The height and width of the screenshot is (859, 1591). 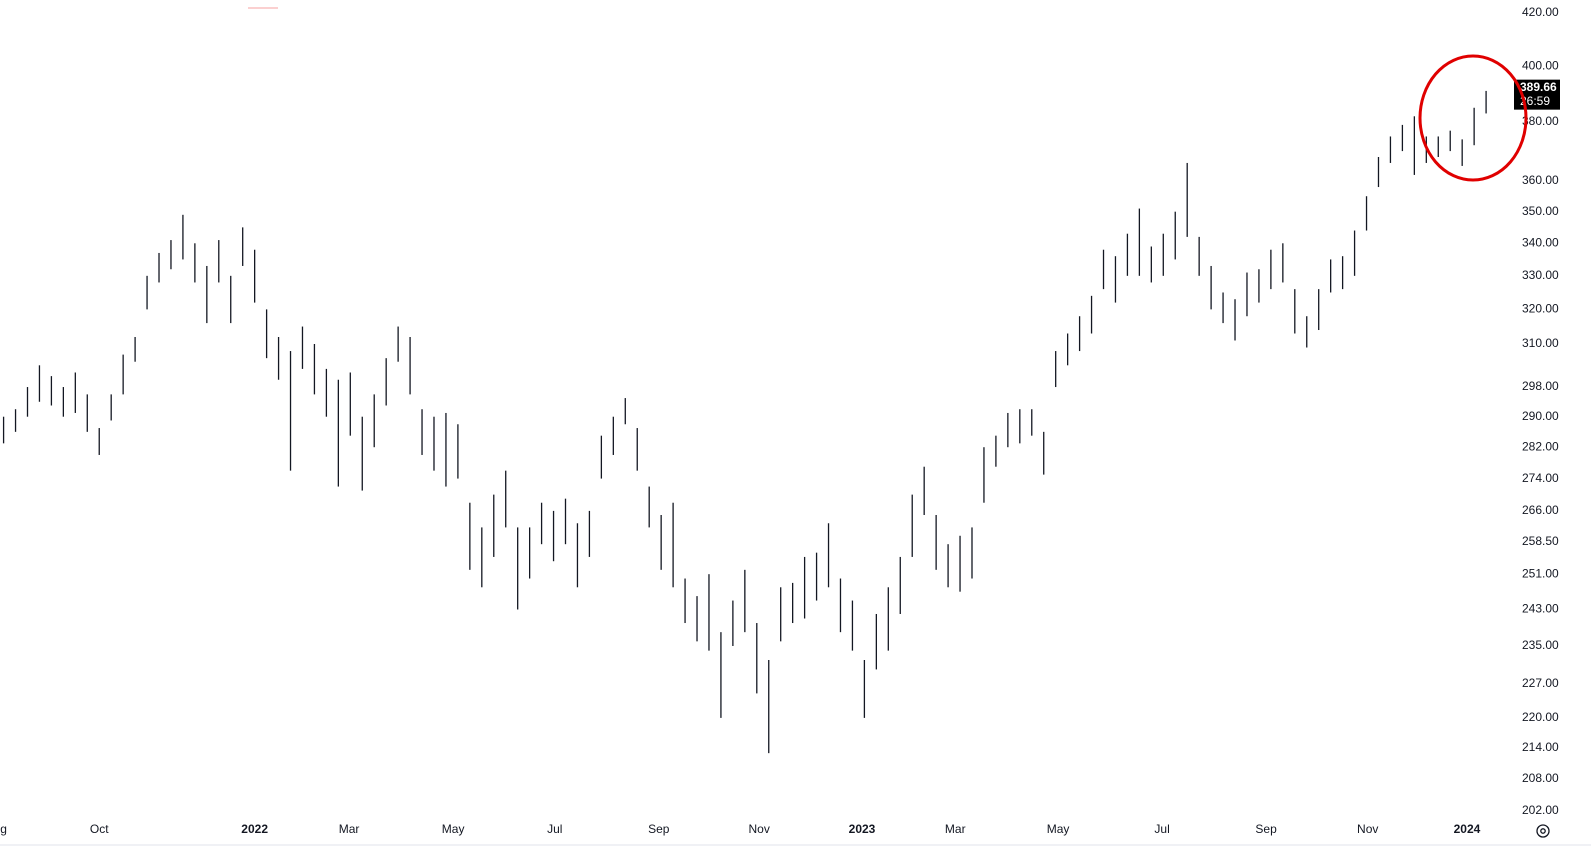 I want to click on y-tick-label: 202.00, so click(x=1540, y=810).